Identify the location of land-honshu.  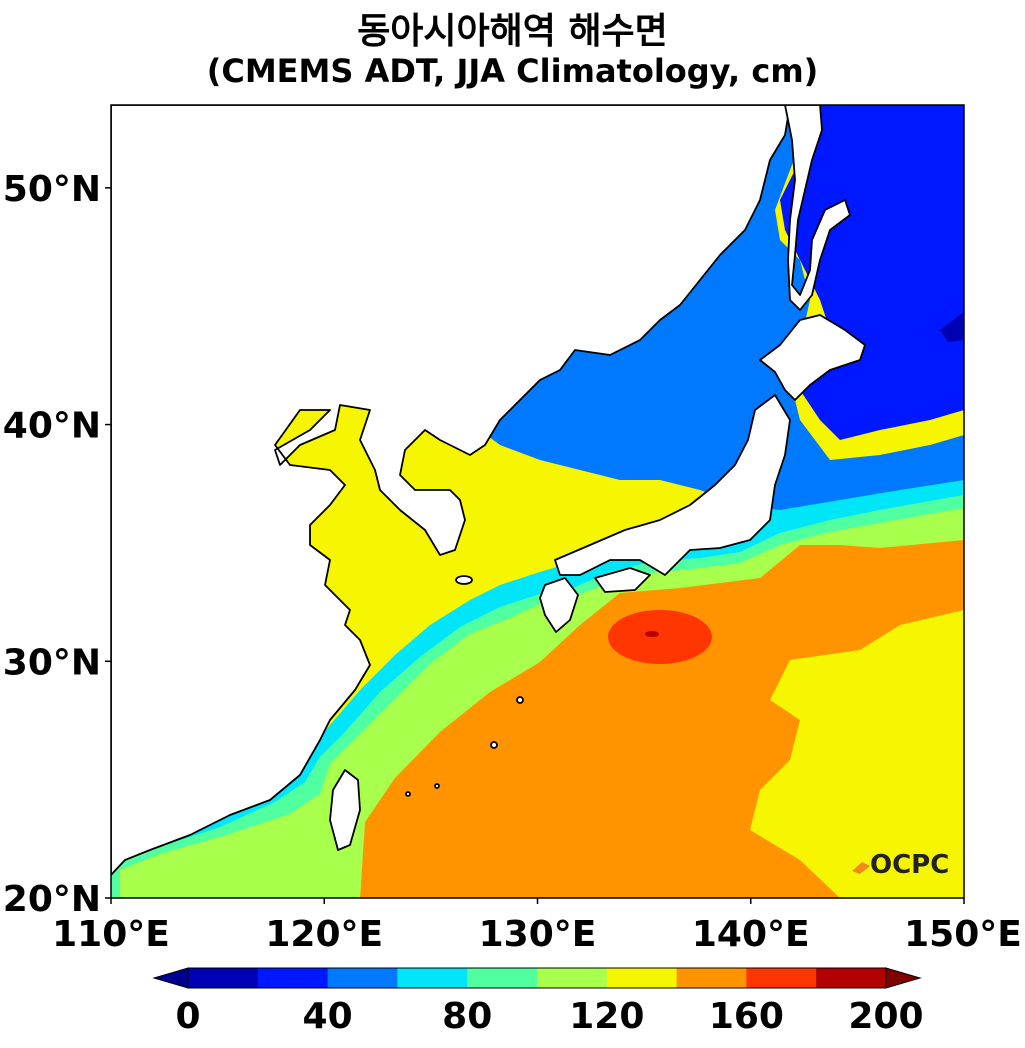
(672, 485).